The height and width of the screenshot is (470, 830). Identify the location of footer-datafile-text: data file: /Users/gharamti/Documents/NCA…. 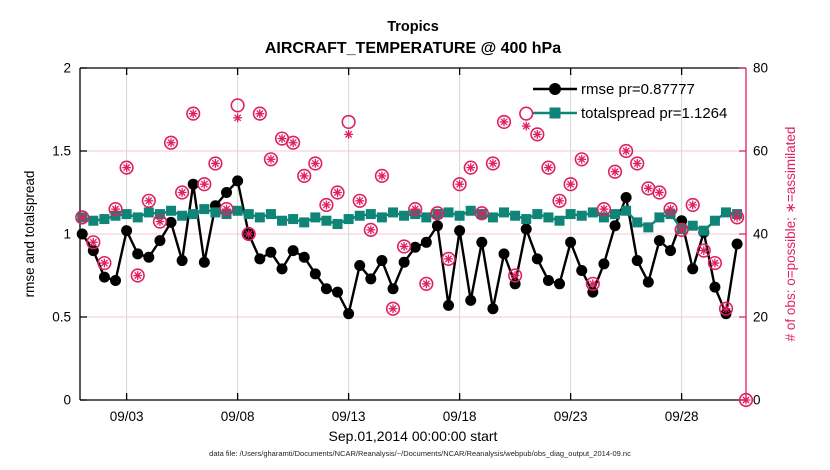
(420, 453).